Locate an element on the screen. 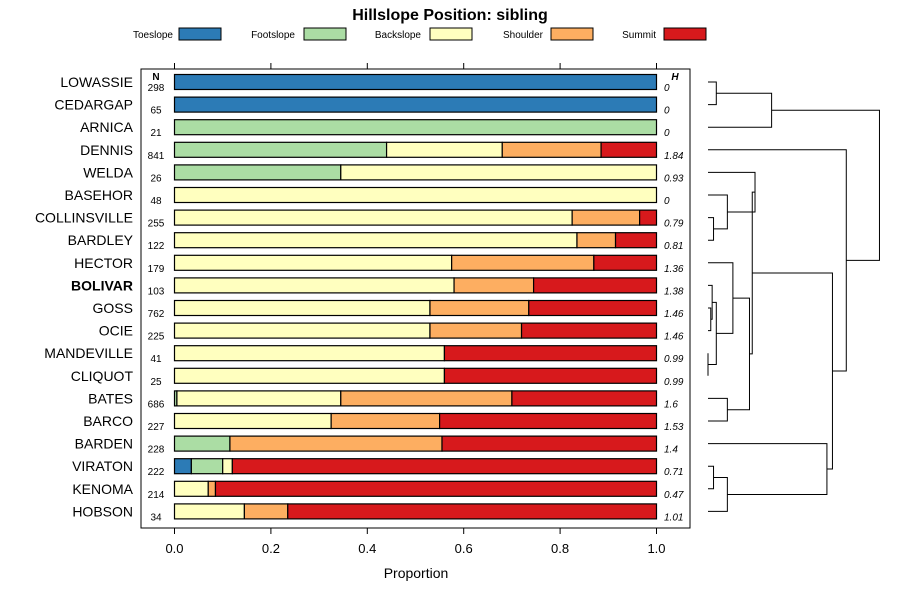  n-value: 841 is located at coordinates (156, 156).